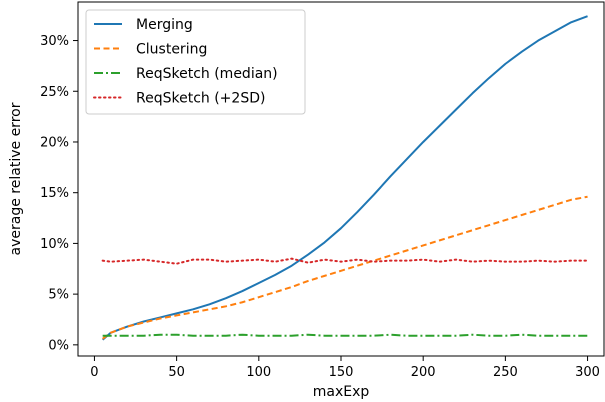 The image size is (605, 402). What do you see at coordinates (171, 50) in the screenshot?
I see `legend-label: Clustering` at bounding box center [171, 50].